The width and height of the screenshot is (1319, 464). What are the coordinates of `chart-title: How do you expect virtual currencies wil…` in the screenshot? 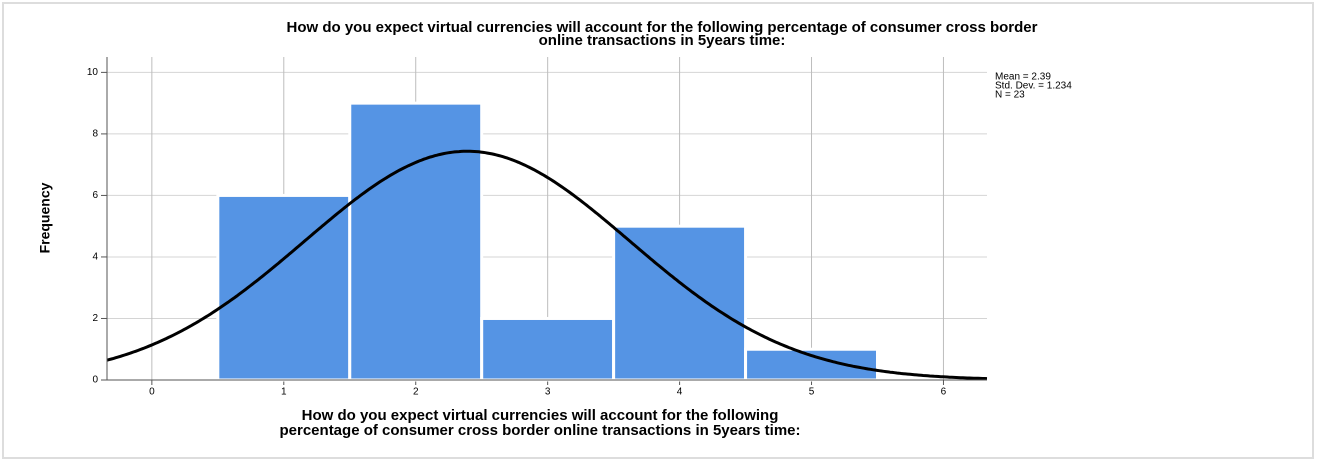 It's located at (662, 27).